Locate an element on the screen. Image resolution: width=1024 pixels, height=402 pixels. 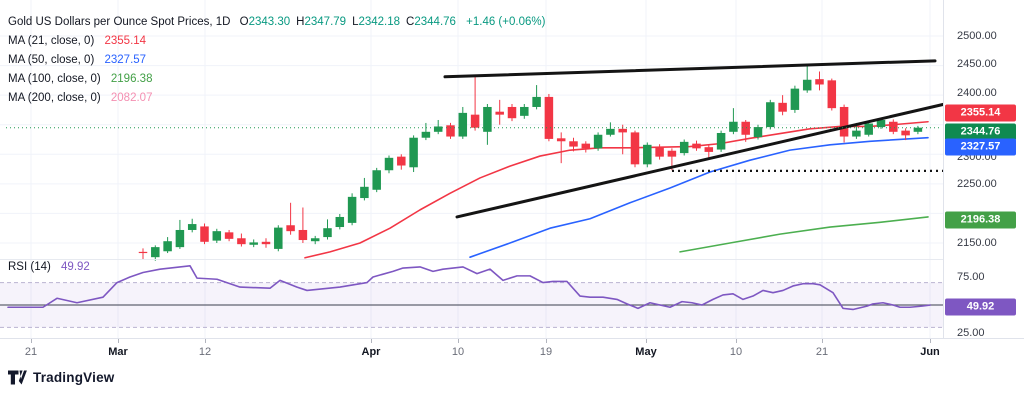
pane-separator is located at coordinates (471, 259).